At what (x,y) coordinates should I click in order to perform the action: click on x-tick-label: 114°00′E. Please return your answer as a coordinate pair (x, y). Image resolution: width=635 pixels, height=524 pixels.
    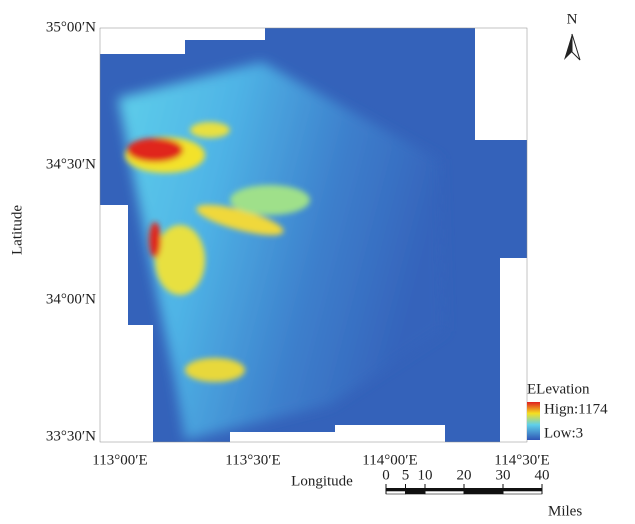
    Looking at the image, I should click on (389, 460).